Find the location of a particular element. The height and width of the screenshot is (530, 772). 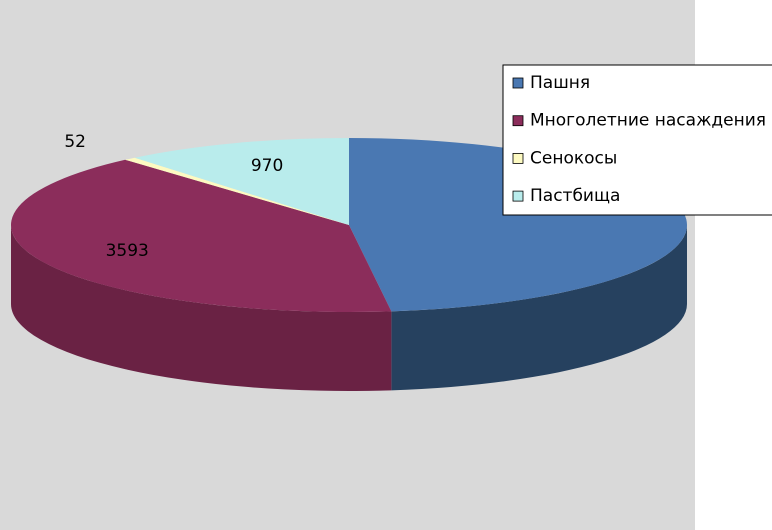

slice-side is located at coordinates (539, 308).